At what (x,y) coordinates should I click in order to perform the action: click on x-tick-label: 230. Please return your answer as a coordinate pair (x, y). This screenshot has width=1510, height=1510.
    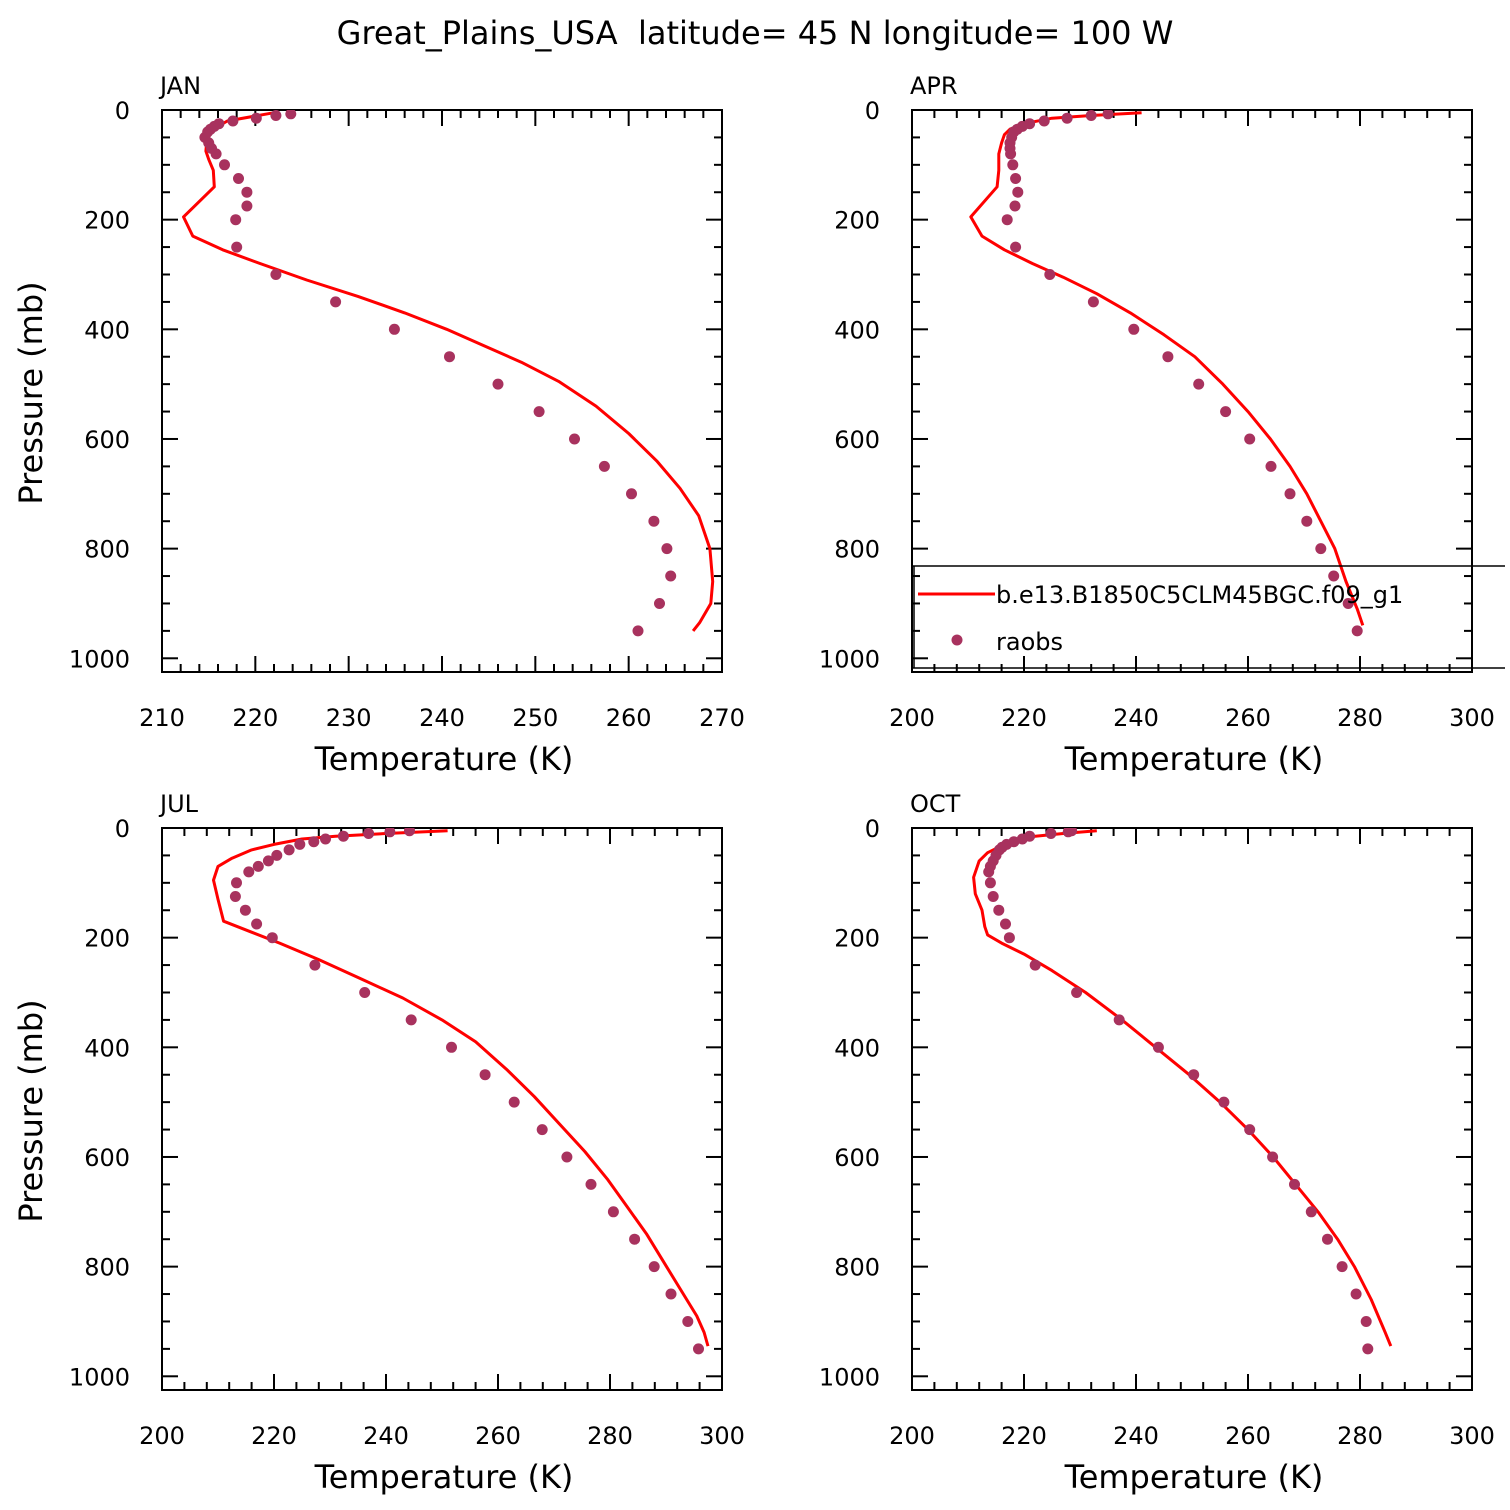
    Looking at the image, I should click on (349, 718).